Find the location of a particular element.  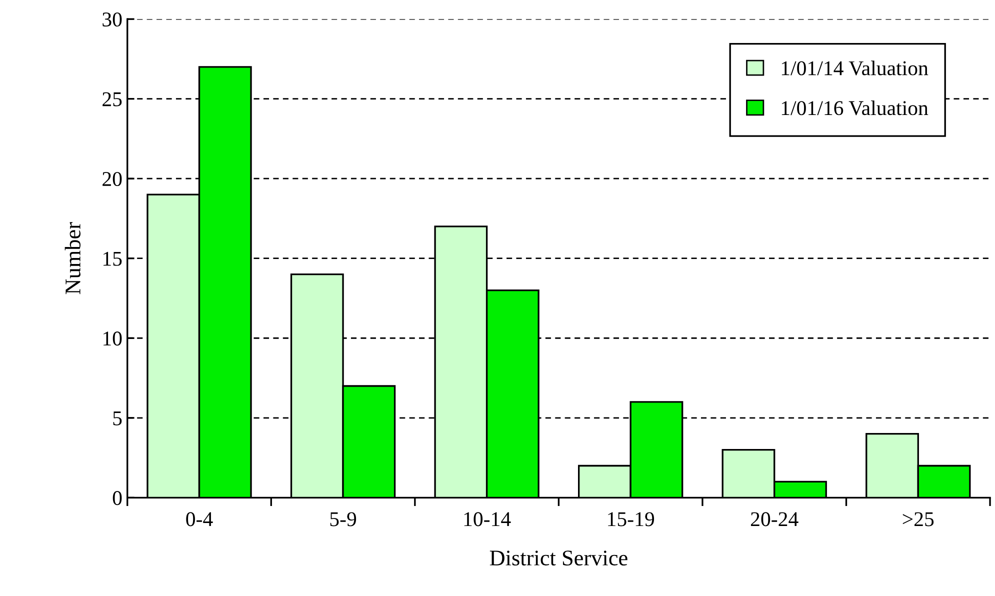

y-tick-label: 30 is located at coordinates (112, 19).